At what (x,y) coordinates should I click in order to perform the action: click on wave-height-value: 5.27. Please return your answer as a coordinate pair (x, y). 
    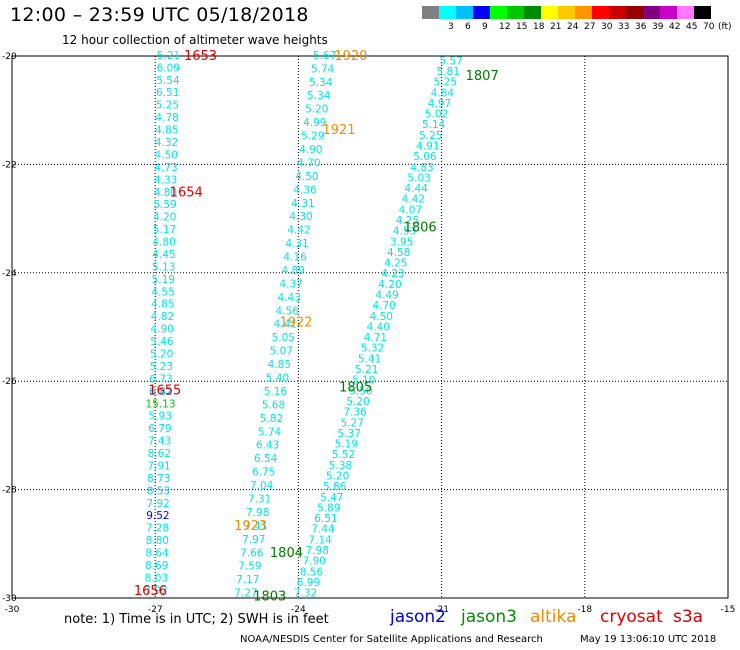
    Looking at the image, I should click on (351, 423).